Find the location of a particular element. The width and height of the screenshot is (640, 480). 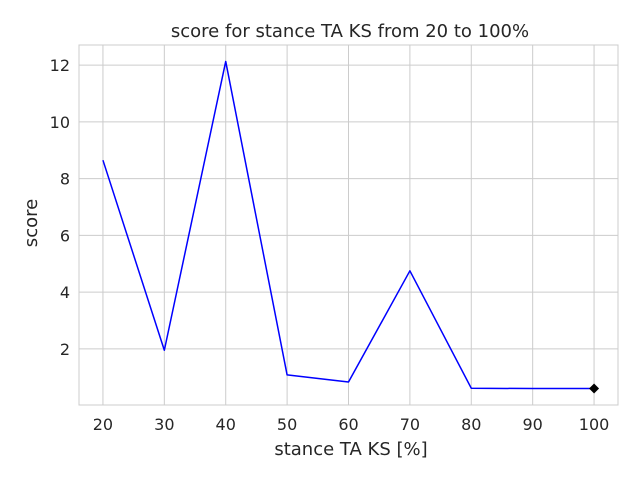

marker-layer is located at coordinates (594, 388).